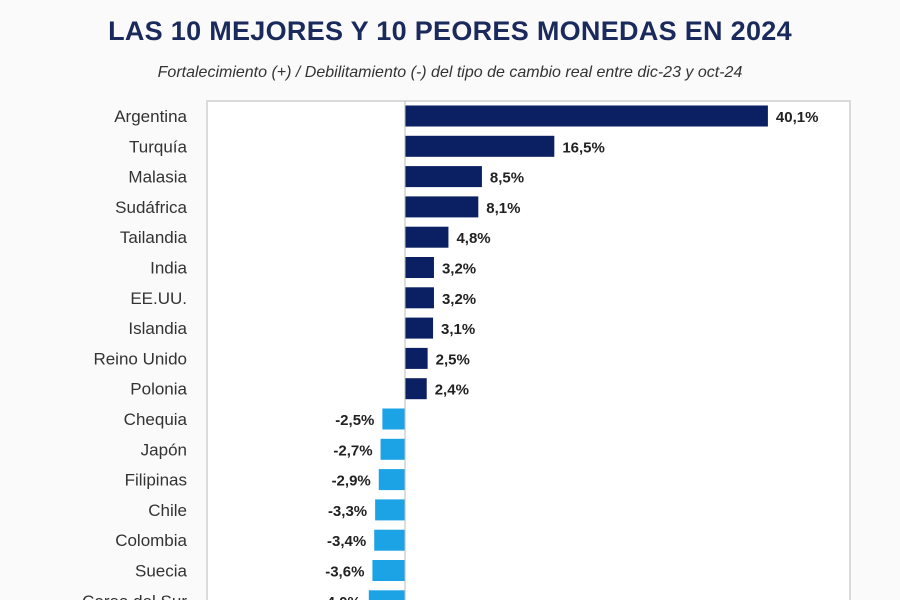 The image size is (900, 600). What do you see at coordinates (158, 298) in the screenshot?
I see `category-label: EE.UU.` at bounding box center [158, 298].